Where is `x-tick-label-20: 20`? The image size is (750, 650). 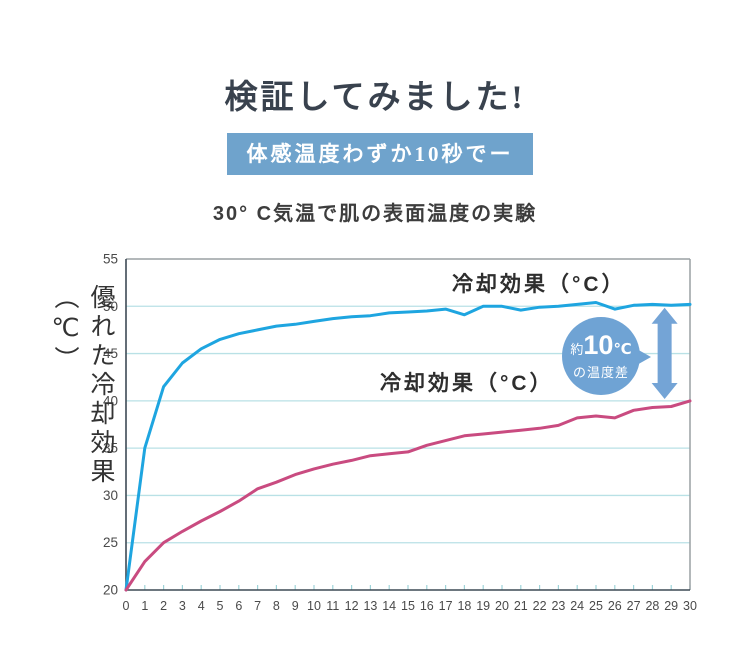
x-tick-label-20: 20 is located at coordinates (502, 606).